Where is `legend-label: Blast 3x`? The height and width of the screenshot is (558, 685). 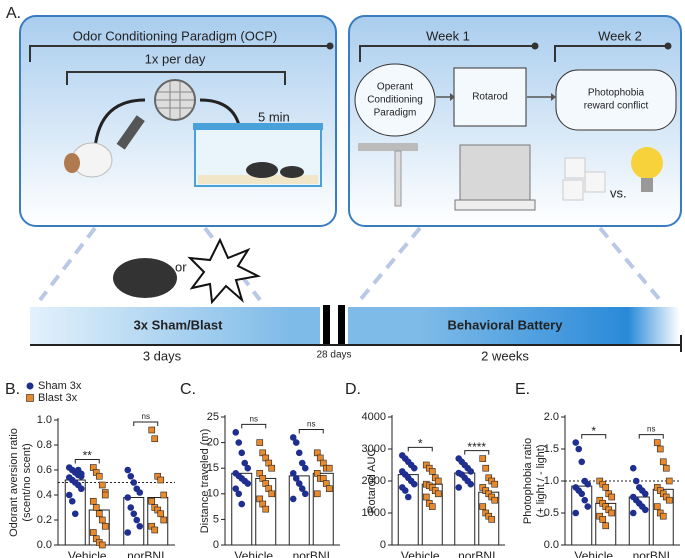
legend-label: Blast 3x is located at coordinates (58, 398).